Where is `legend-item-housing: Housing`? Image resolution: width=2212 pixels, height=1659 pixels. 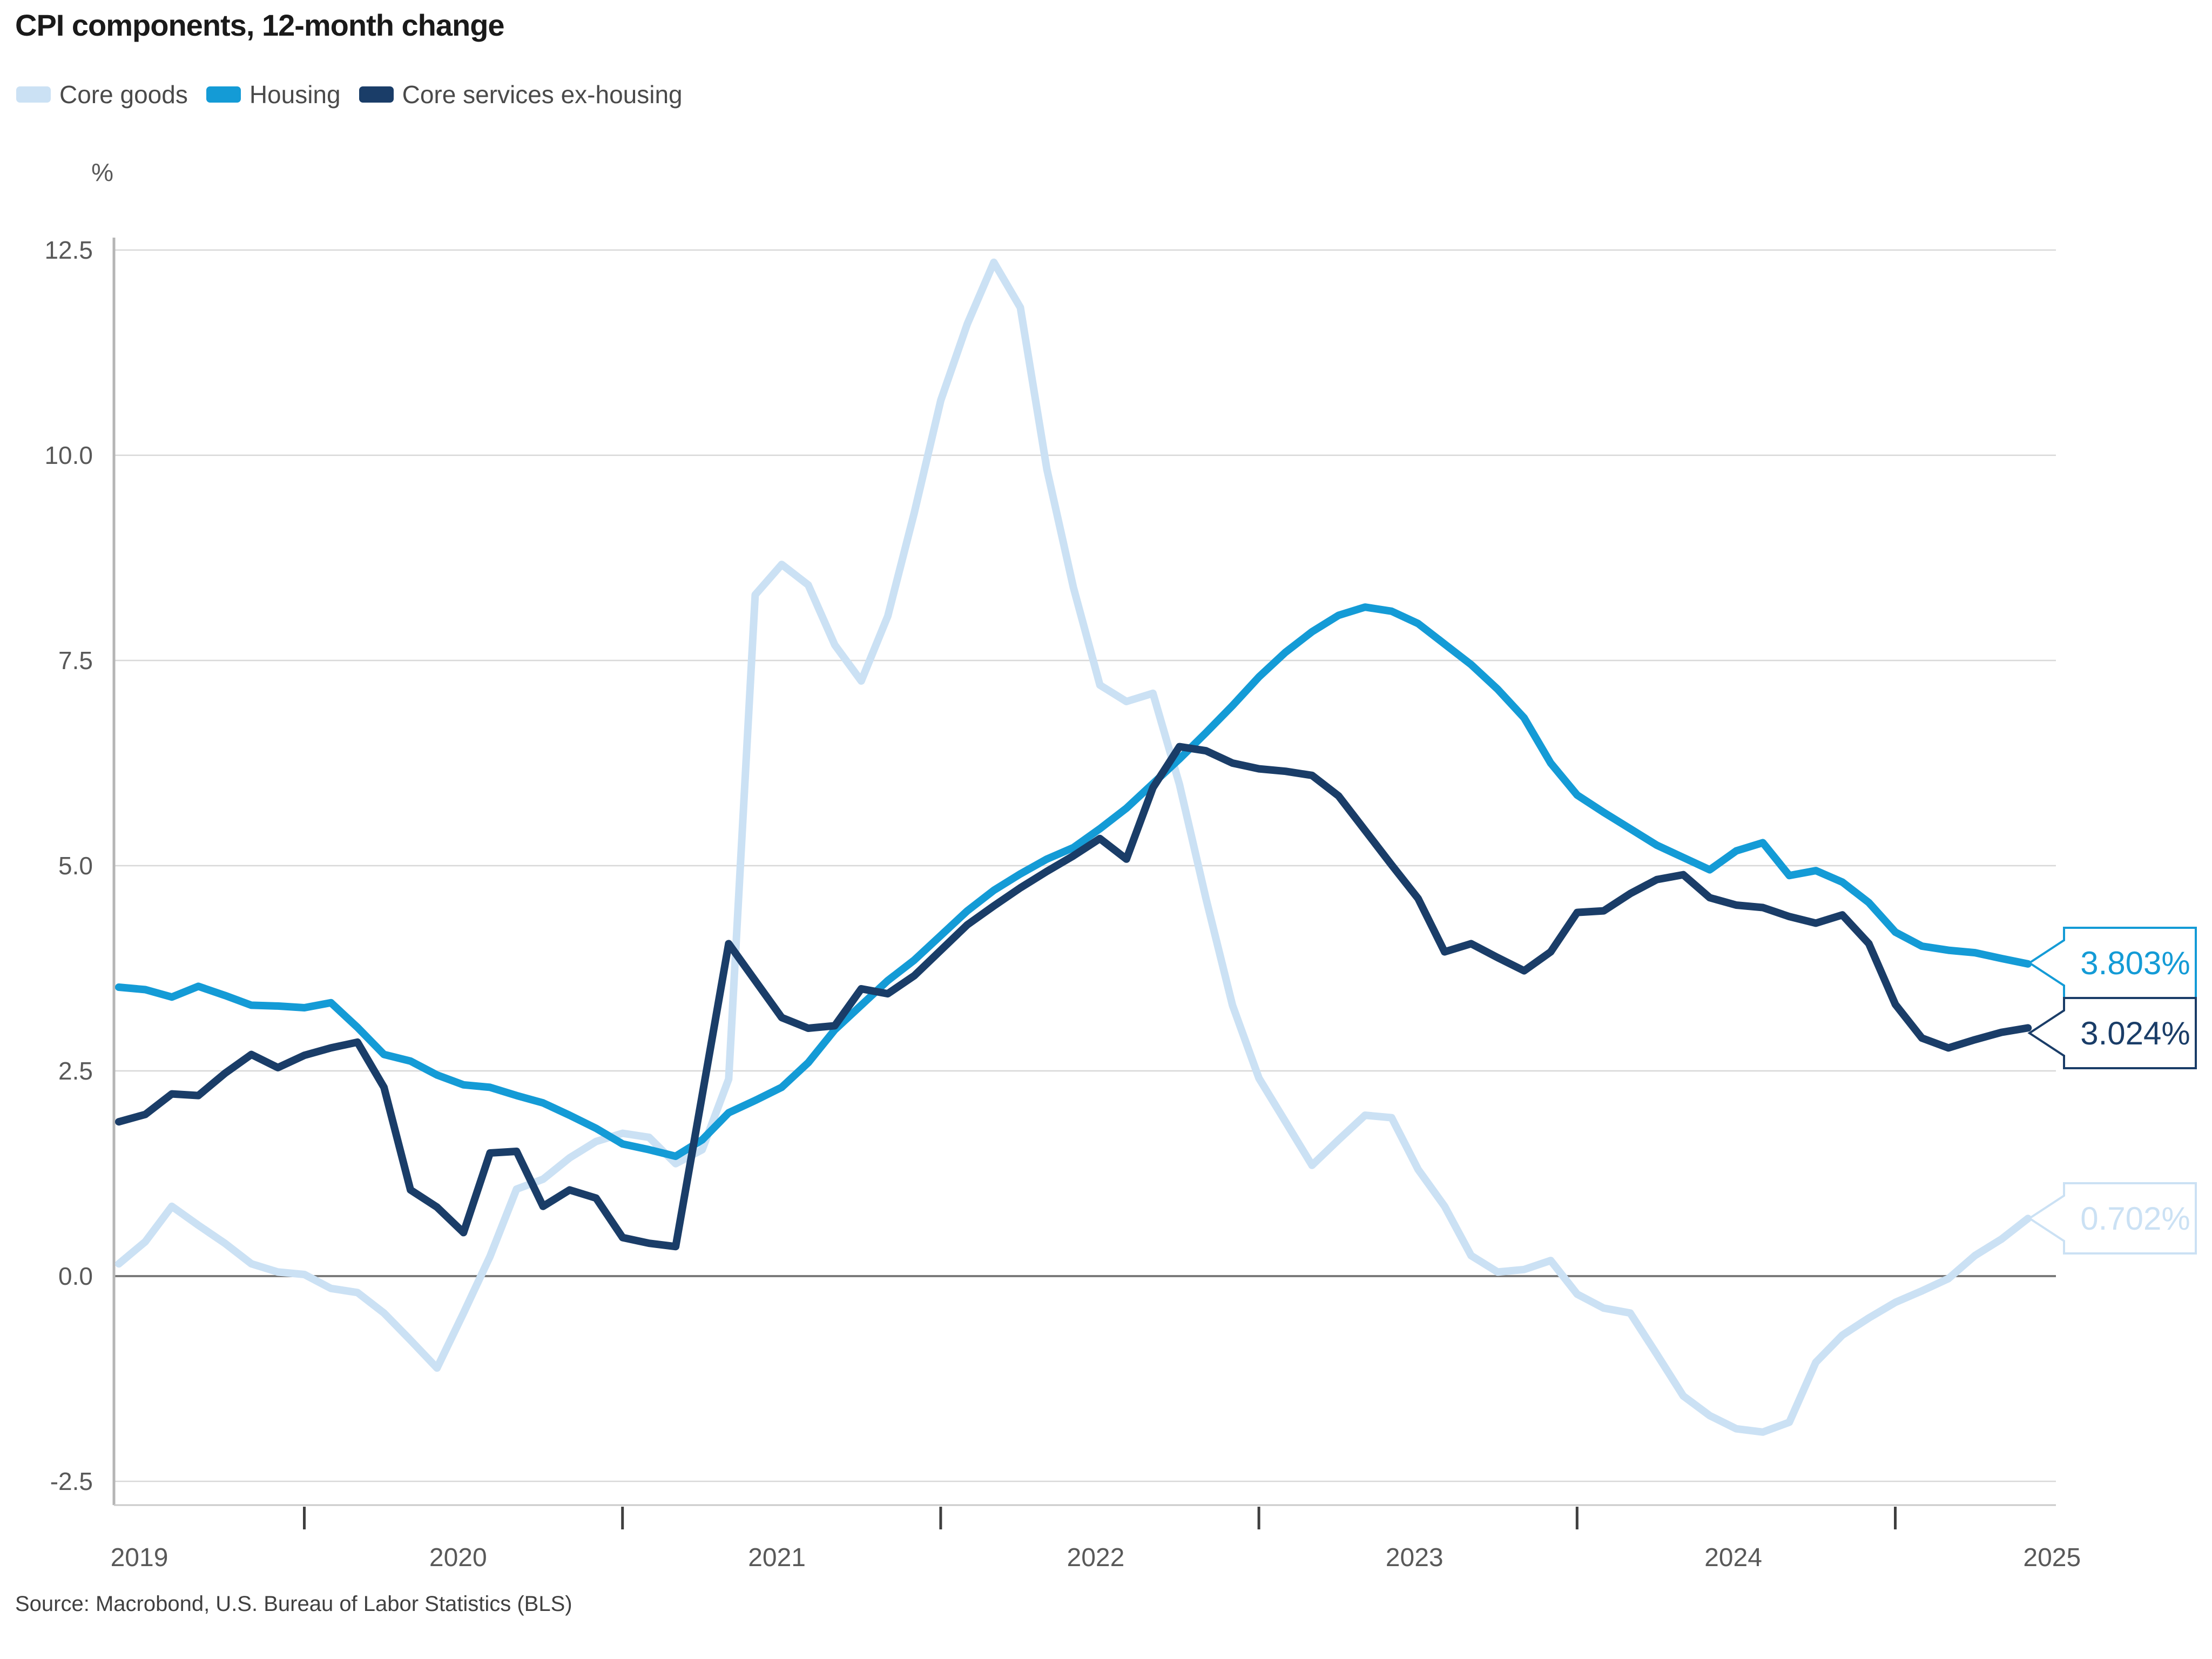
legend-item-housing: Housing is located at coordinates (273, 94).